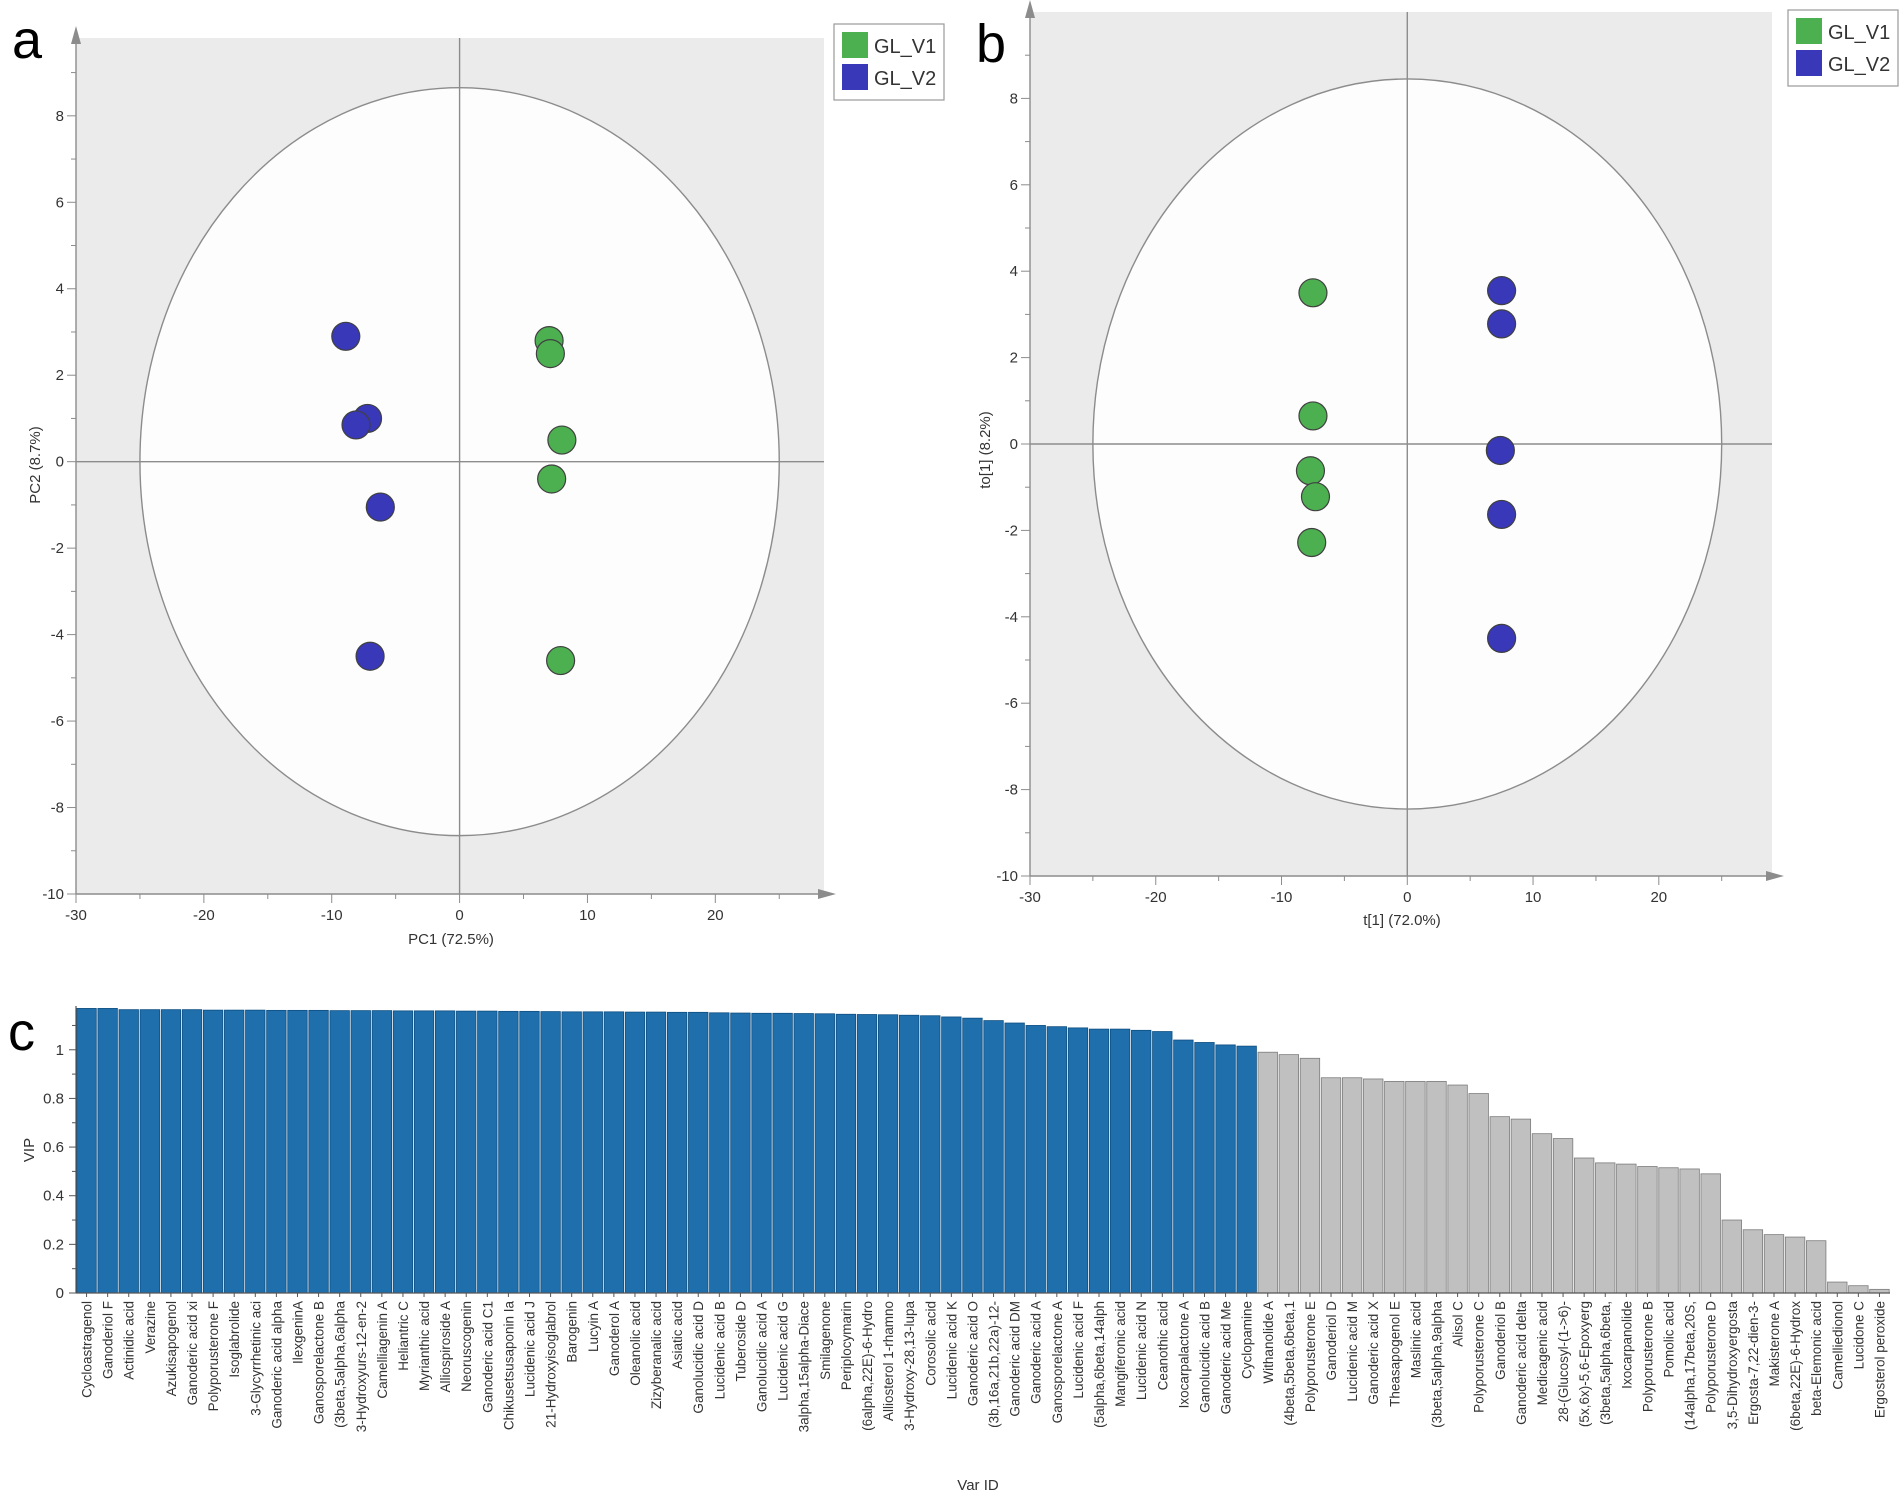  Describe the element at coordinates (76, 915) in the screenshot. I see `panel-a-x-tick-label: -30` at that location.